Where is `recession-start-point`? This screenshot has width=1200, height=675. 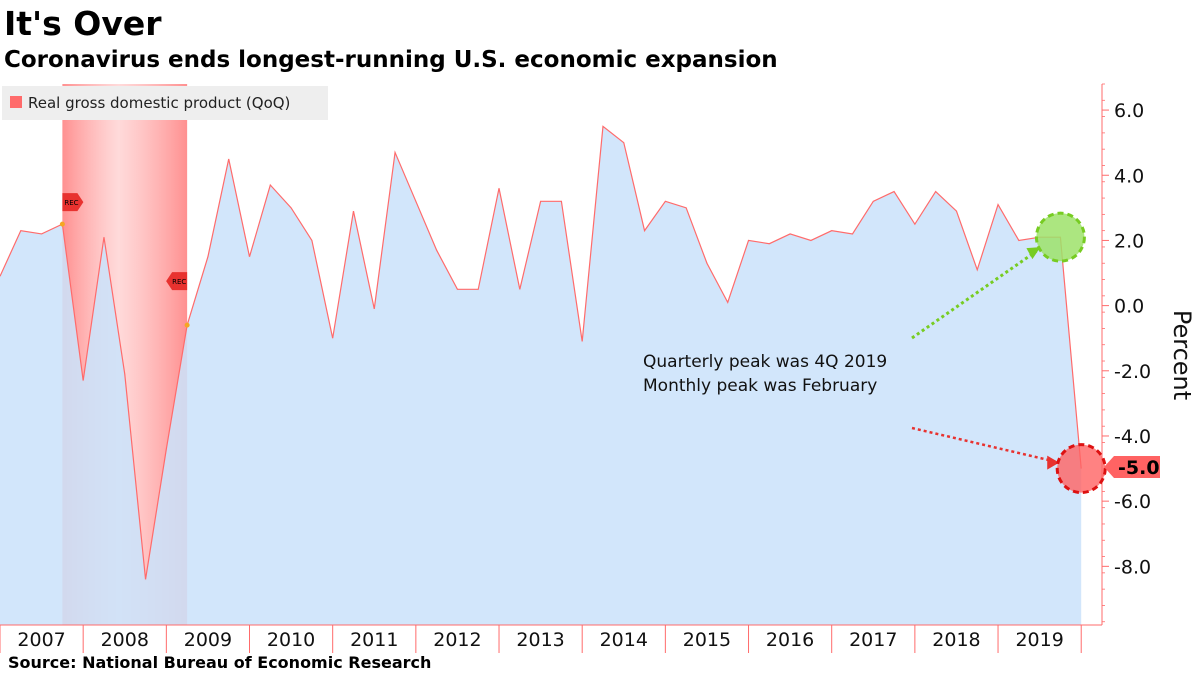
recession-start-point is located at coordinates (62, 224).